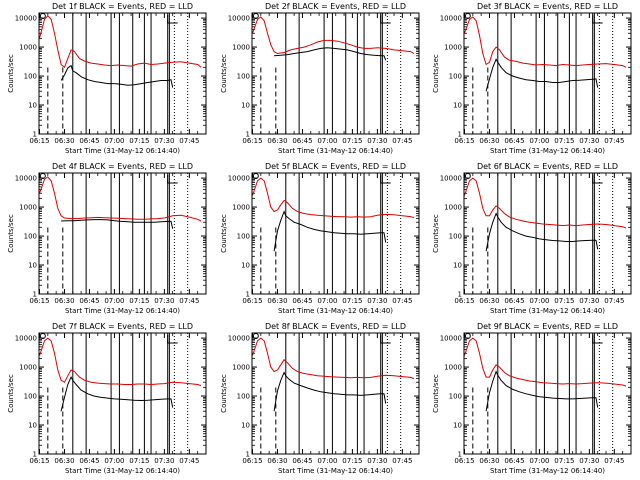  I want to click on panel-title: Det 3f BLACK = Events, RED = LLD, so click(547, 6).